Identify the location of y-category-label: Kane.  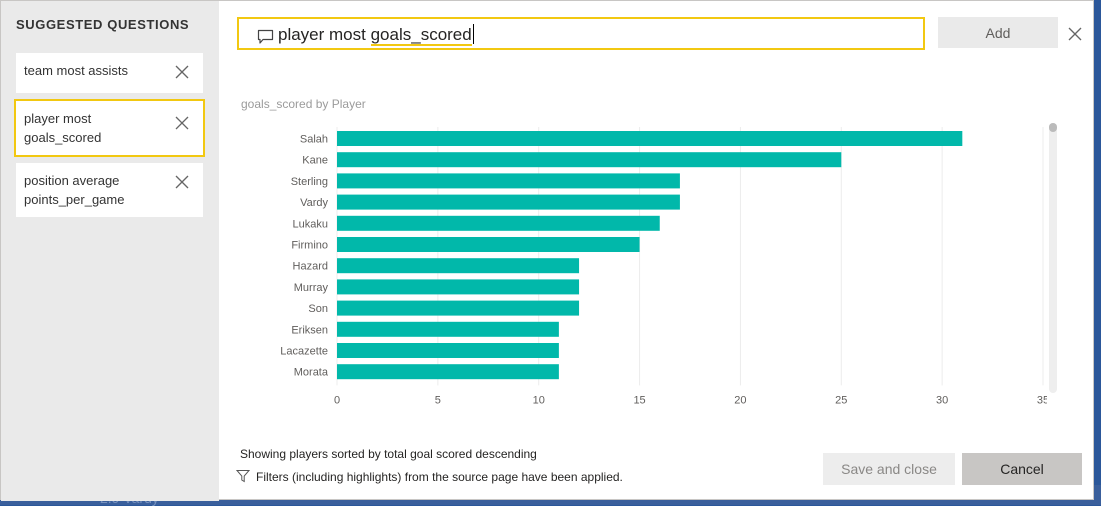
(315, 161).